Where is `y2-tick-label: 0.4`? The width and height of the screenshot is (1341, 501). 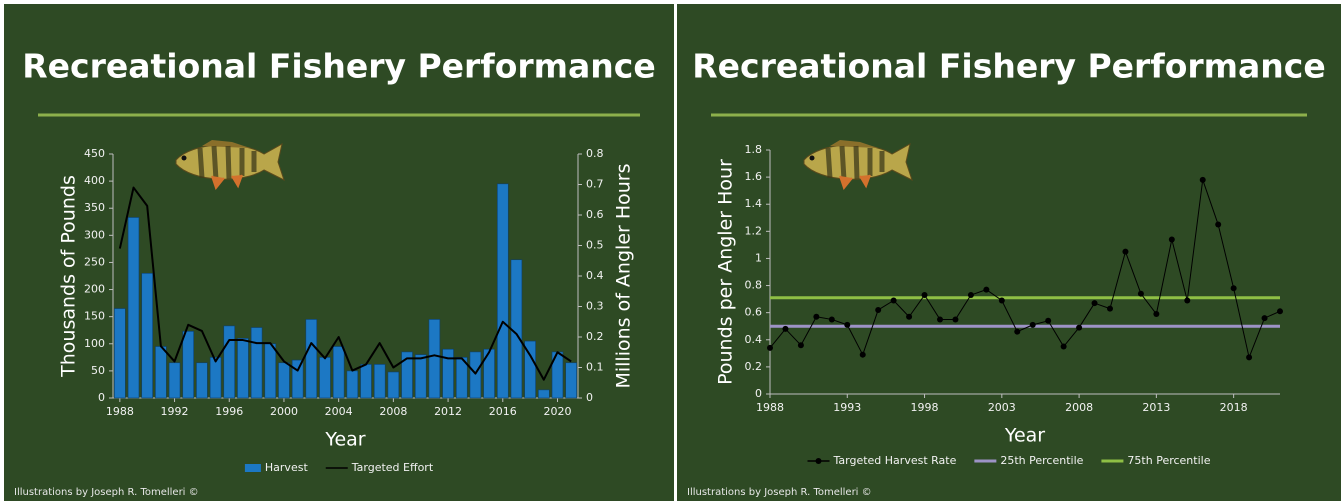
y2-tick-label: 0.4 is located at coordinates (595, 275).